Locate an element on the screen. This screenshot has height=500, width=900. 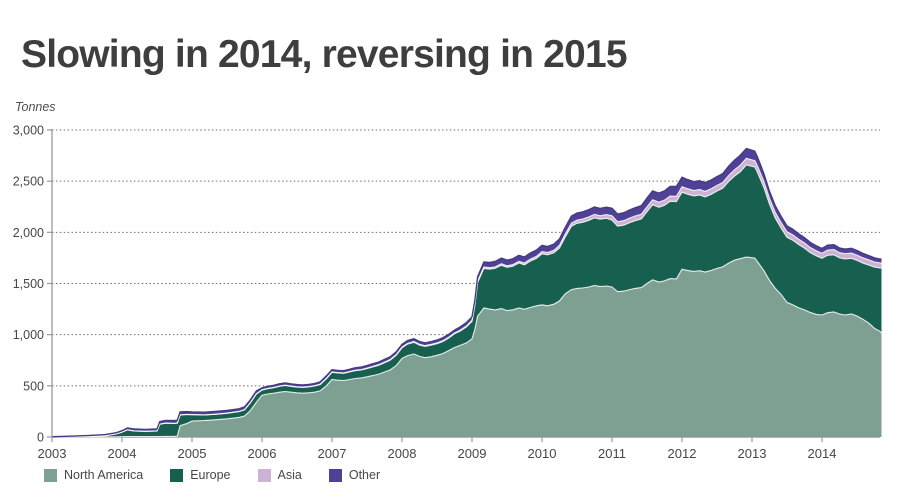
legend-item-north-america: North America is located at coordinates (93, 475).